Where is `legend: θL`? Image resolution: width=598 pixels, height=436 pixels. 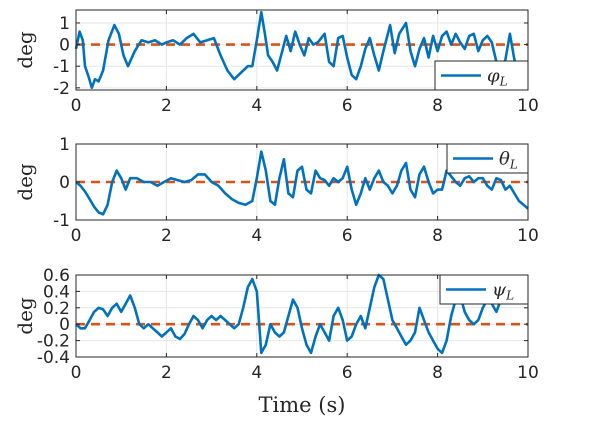
legend: θL is located at coordinates (487, 158).